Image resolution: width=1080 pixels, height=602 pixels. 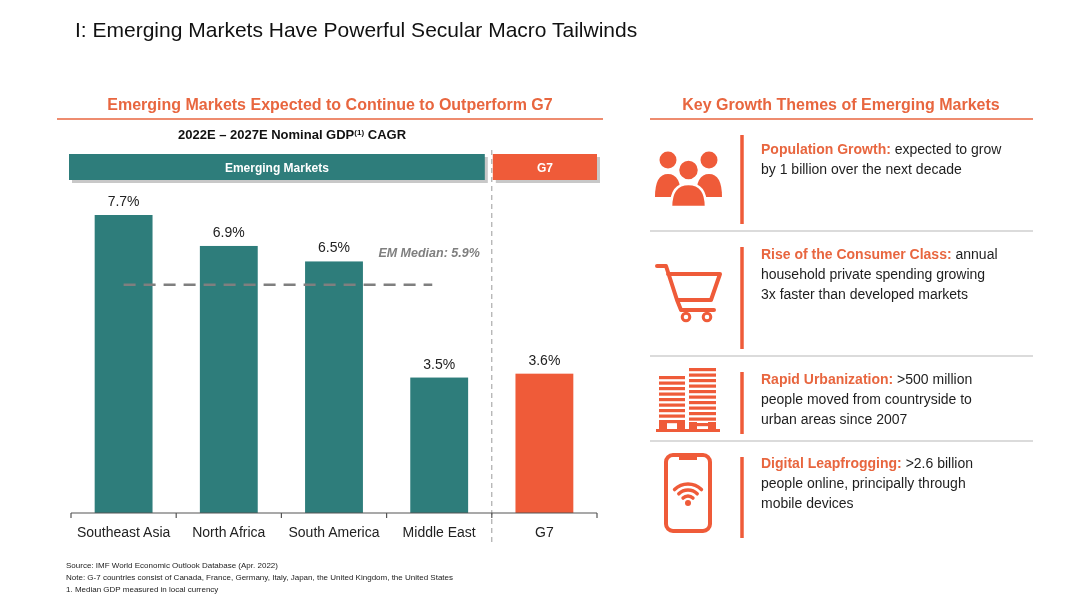 I want to click on text: Rapid Urbanization: >500 million people moved from countryside to urban areas since 2007, so click(x=867, y=399).